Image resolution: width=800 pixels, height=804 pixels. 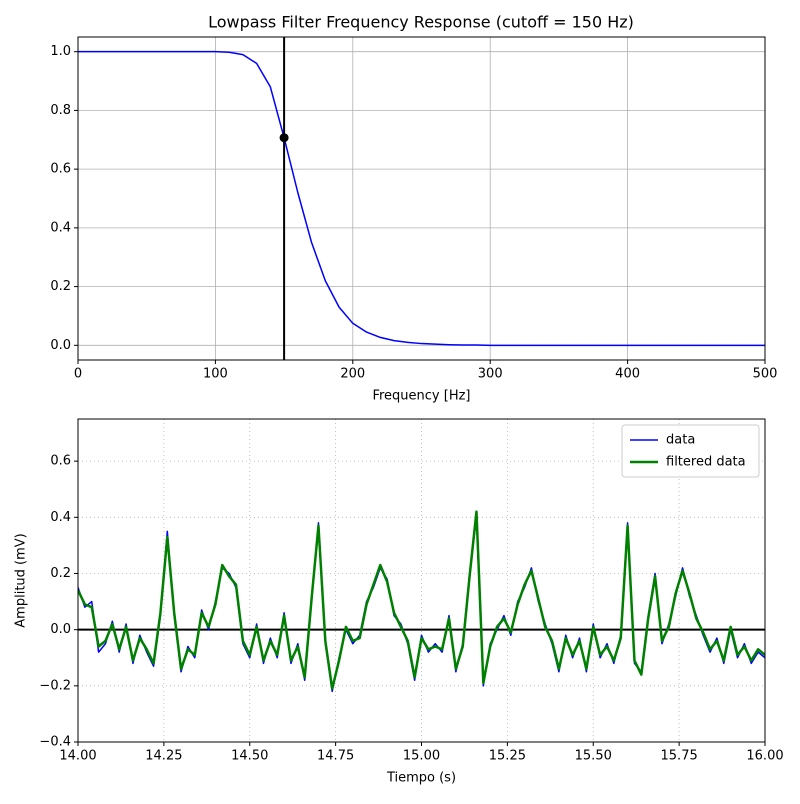 I want to click on y-tick-label: 0.8, so click(x=60, y=110).